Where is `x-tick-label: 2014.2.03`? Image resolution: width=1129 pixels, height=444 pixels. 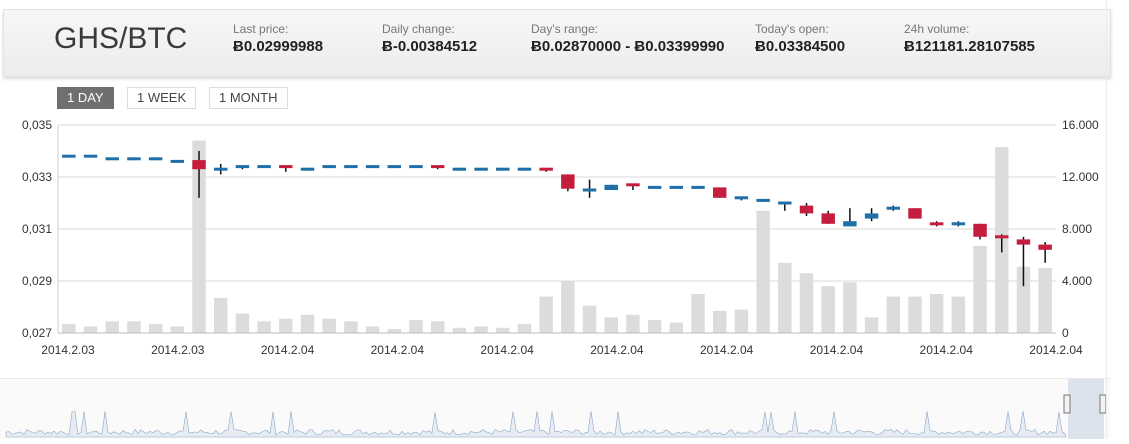
x-tick-label: 2014.2.03 is located at coordinates (68, 350).